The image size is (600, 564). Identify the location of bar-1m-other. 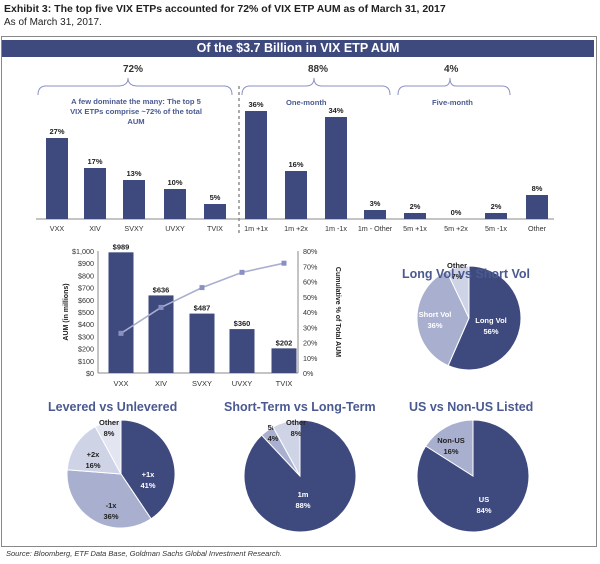
(375, 214).